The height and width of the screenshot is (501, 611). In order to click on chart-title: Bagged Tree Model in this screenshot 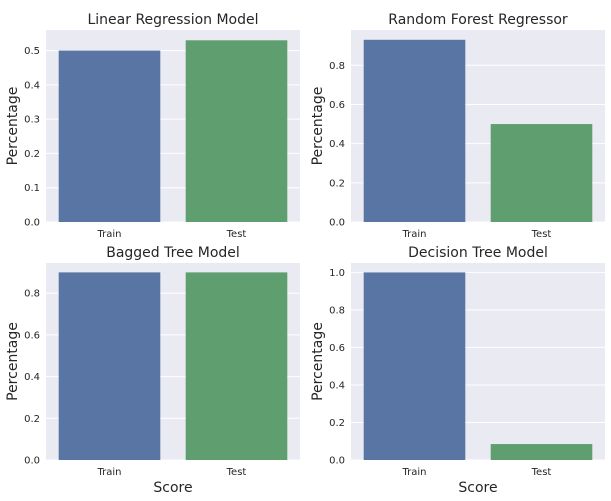, I will do `click(173, 253)`.